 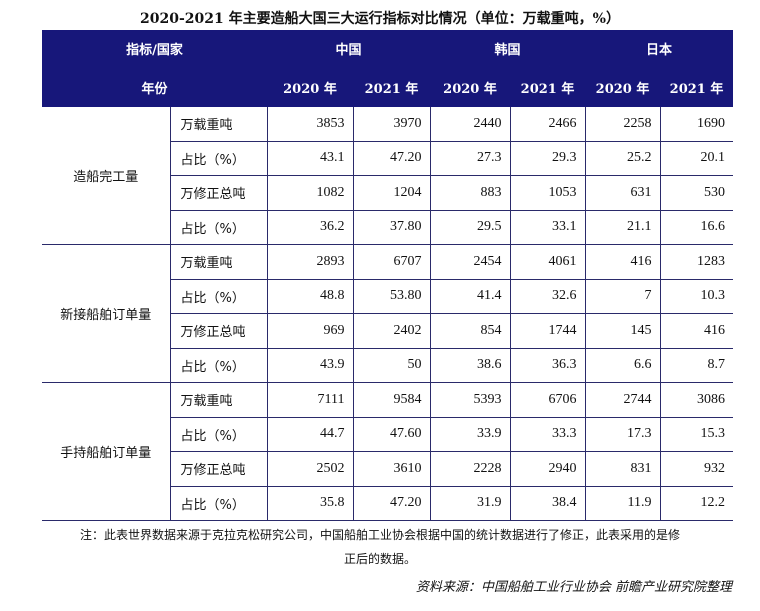 I want to click on table-row: 占比（%） 36.2 37.80 29.5 33.1 21.1 16.6, so click(x=388, y=227).